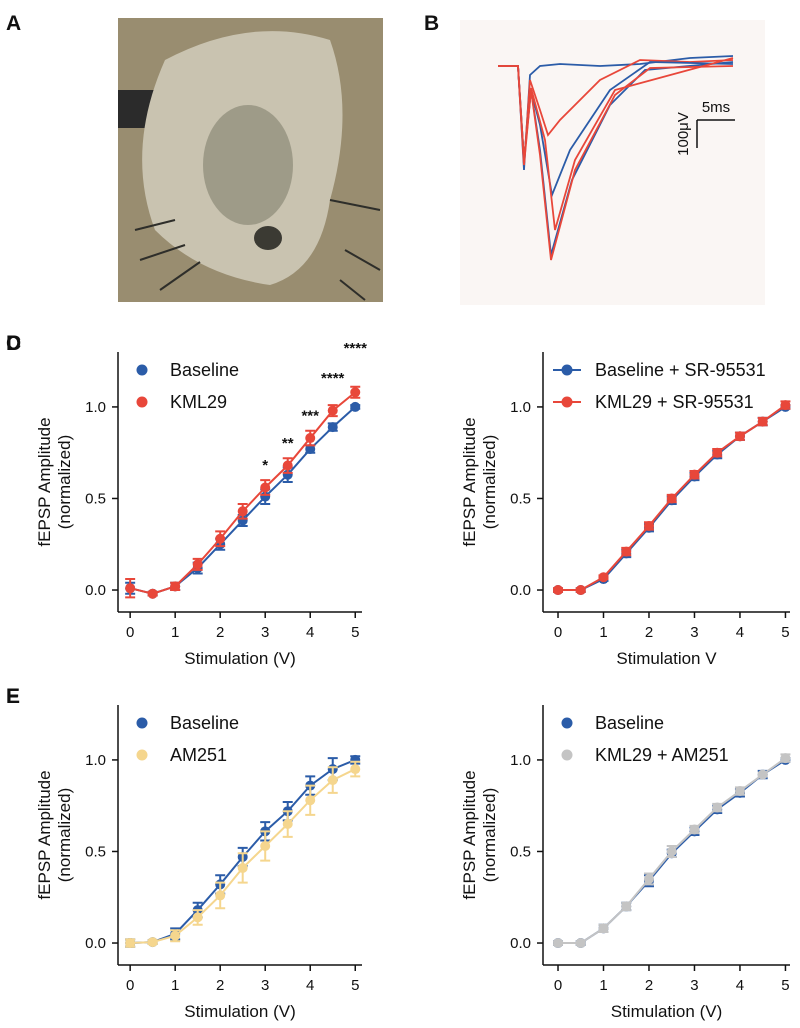 This screenshot has width=800, height=1028. I want to click on panel-label: C, so click(13, 343).